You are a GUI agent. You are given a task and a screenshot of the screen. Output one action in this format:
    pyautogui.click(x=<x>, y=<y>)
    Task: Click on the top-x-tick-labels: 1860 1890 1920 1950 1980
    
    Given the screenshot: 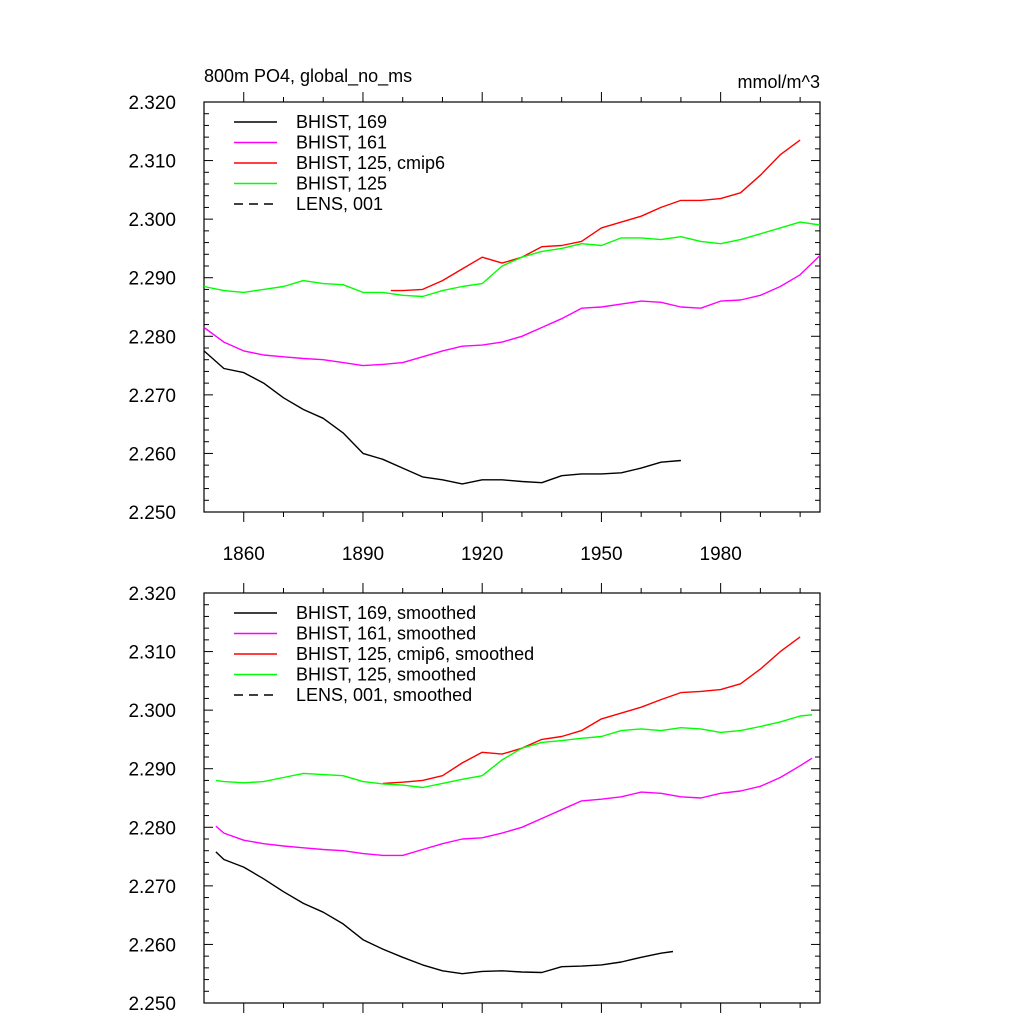 What is the action you would take?
    pyautogui.click(x=482, y=554)
    